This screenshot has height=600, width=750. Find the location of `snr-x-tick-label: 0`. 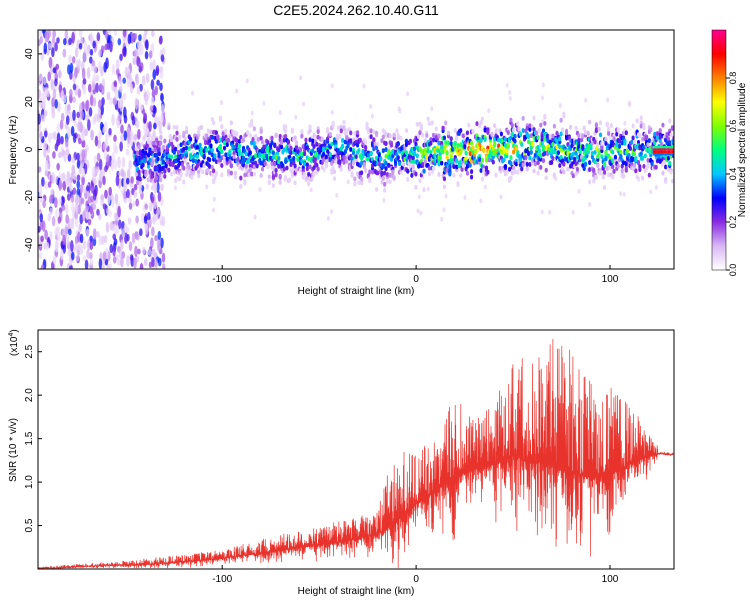

snr-x-tick-label: 0 is located at coordinates (416, 579).